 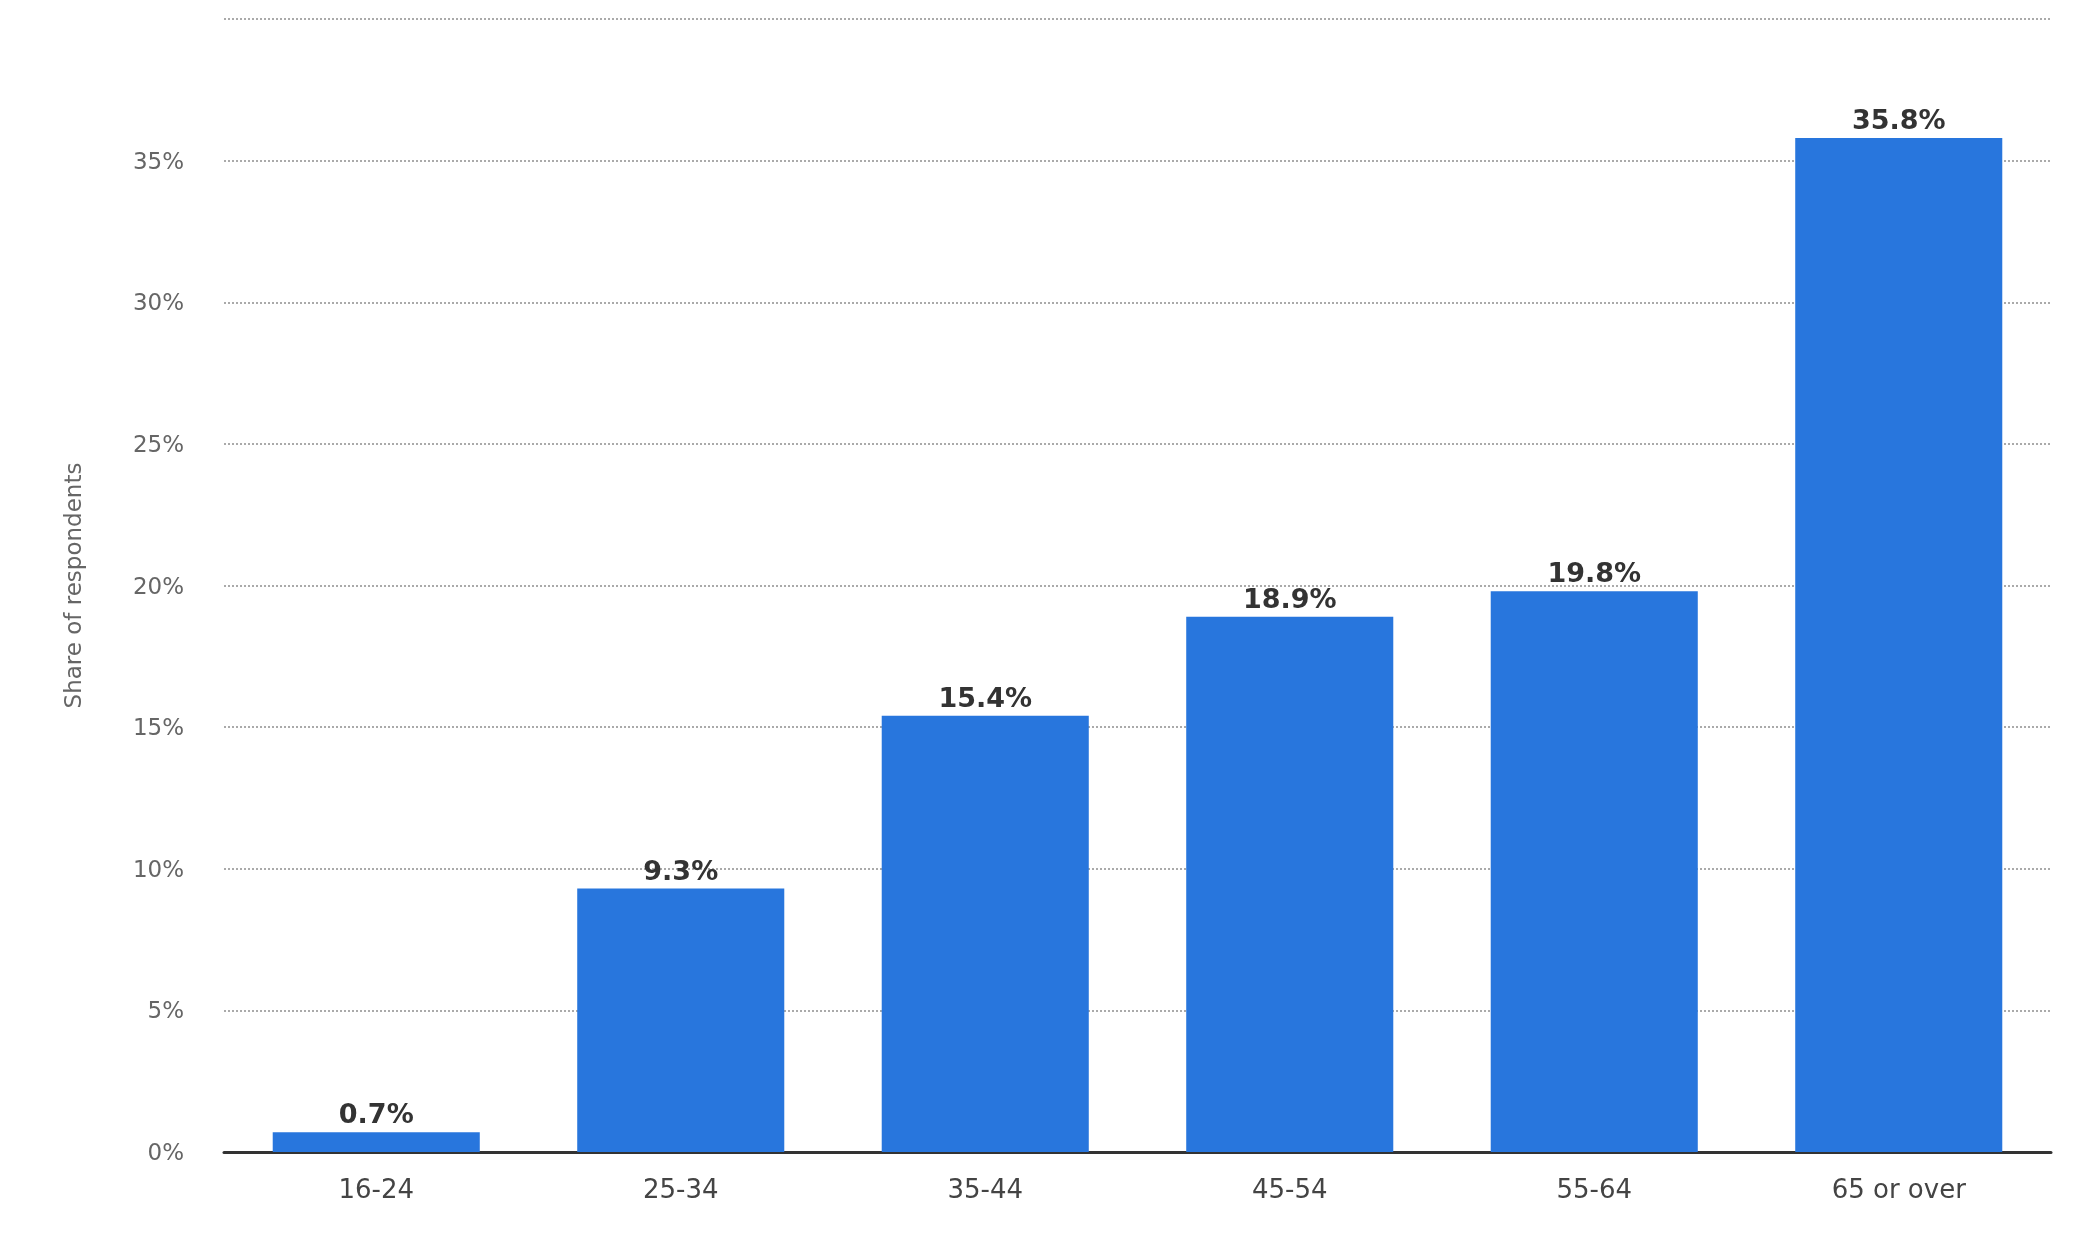 I want to click on data-label: 19.8%, so click(x=1594, y=573).